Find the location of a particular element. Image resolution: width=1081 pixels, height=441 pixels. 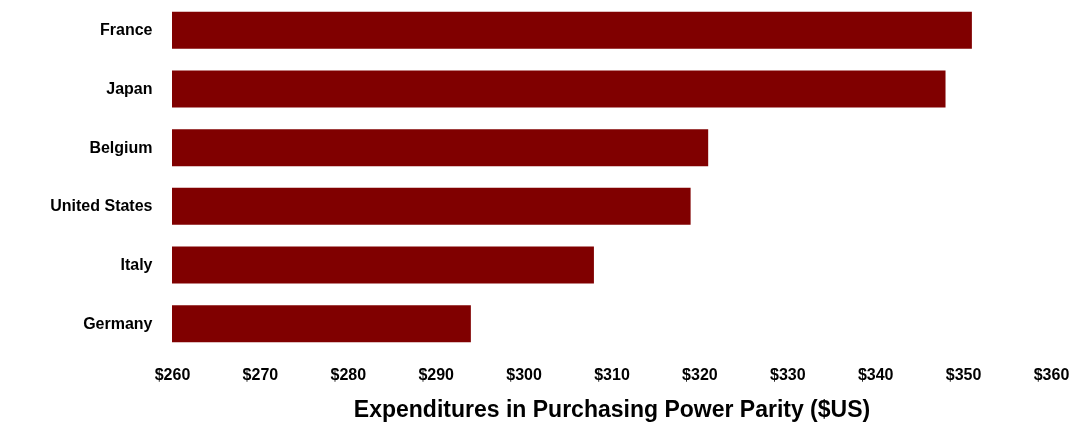

x-axis-title: Expenditures in Purchasing Power Parity ($US) is located at coordinates (612, 408).